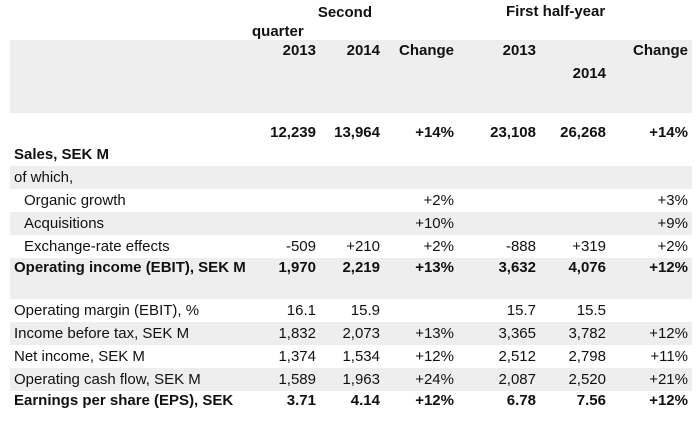  What do you see at coordinates (575, 76) in the screenshot?
I see `col-h1-2014: 2014` at bounding box center [575, 76].